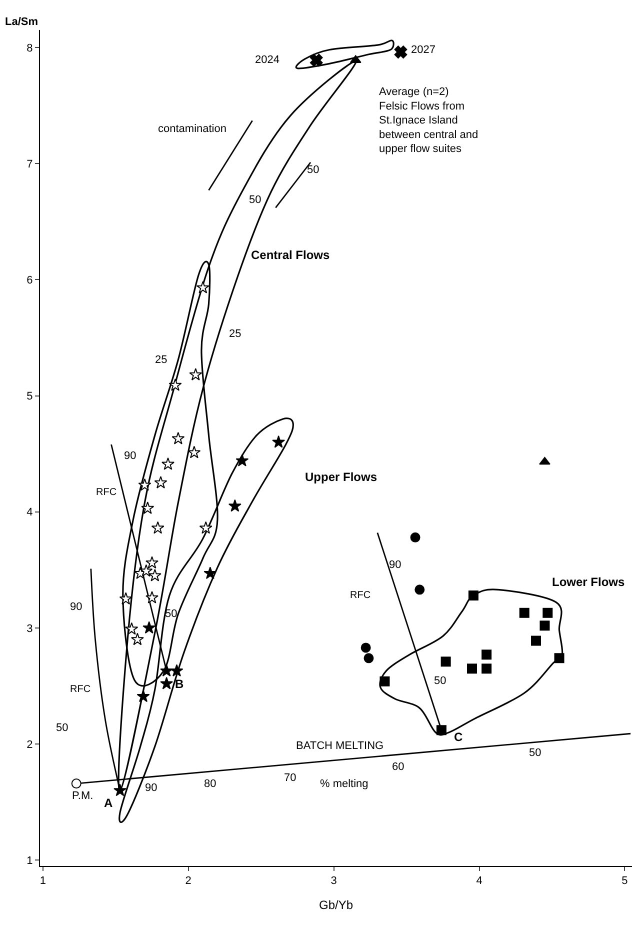 This screenshot has width=642, height=926. What do you see at coordinates (341, 477) in the screenshot?
I see `annotation: Upper Flows` at bounding box center [341, 477].